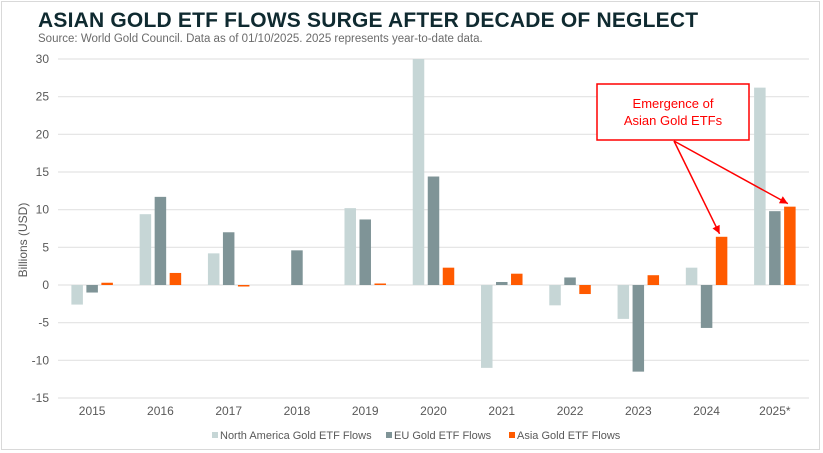 Image resolution: width=823 pixels, height=453 pixels. I want to click on y-tick-label: -10, so click(41, 360).